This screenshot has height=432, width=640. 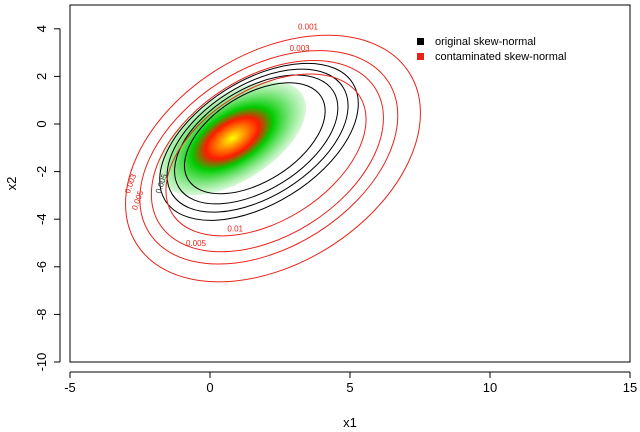 What do you see at coordinates (196, 243) in the screenshot?
I see `contour-label: 0.005` at bounding box center [196, 243].